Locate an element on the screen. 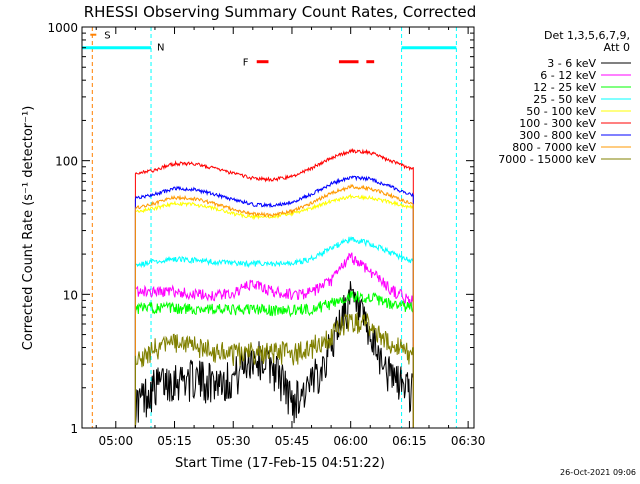 Image resolution: width=640 pixels, height=484 pixels. x-tick-label-4: 06:00 is located at coordinates (350, 441).